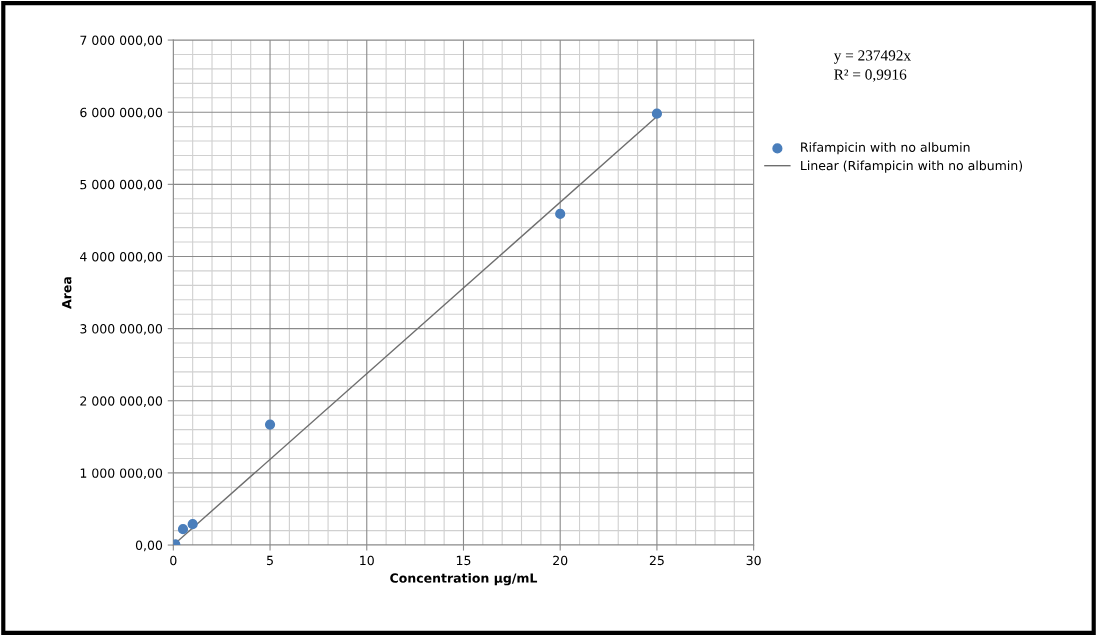 The width and height of the screenshot is (1097, 636). What do you see at coordinates (121, 329) in the screenshot?
I see `y-tick-label: 3 000 000,00` at bounding box center [121, 329].